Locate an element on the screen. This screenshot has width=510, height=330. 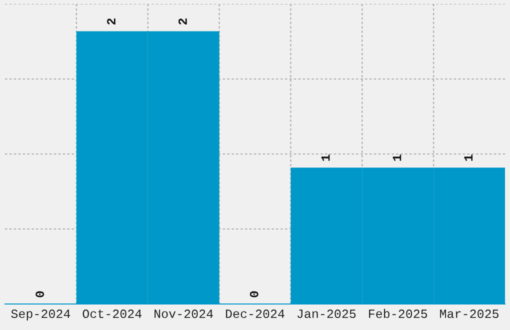
x-tick-label: Feb-2025 is located at coordinates (398, 313).